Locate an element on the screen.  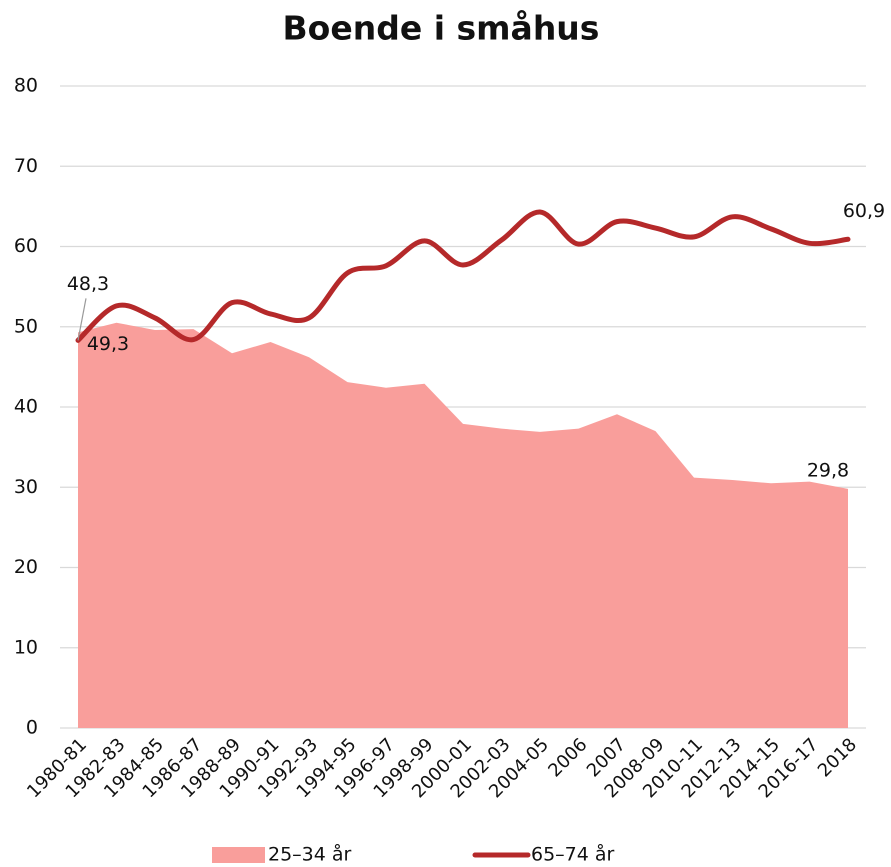
y-tick-label: 0 is located at coordinates (32, 728).